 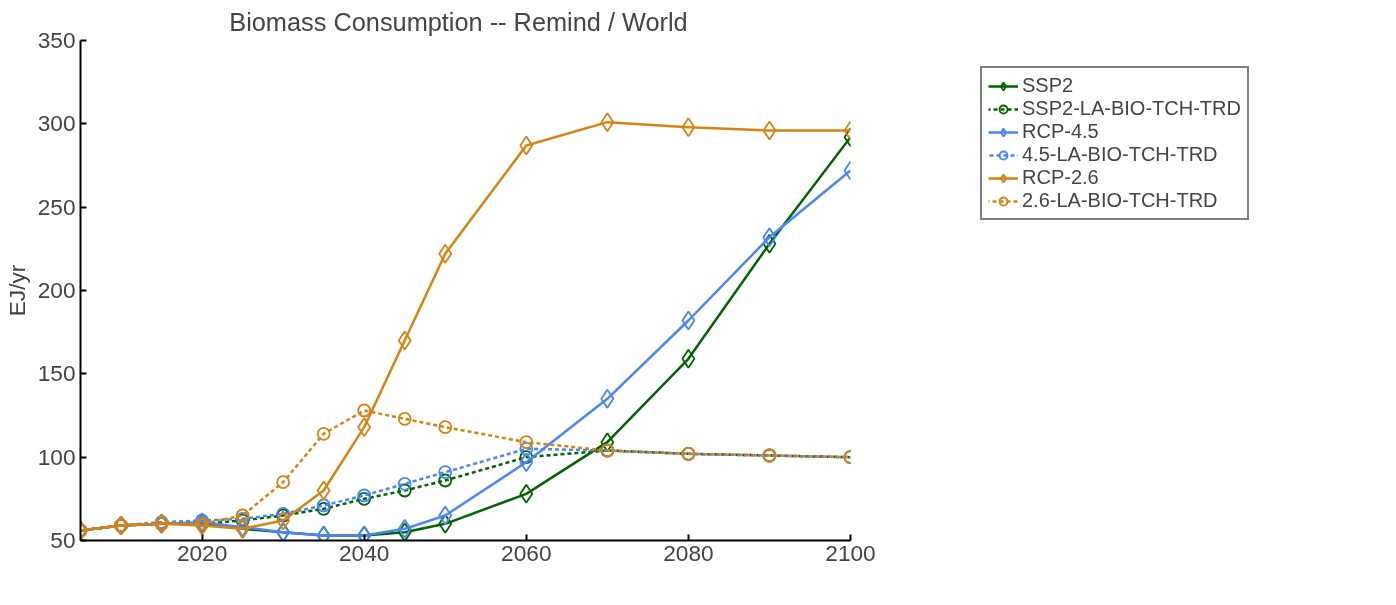 I want to click on y-axis-title: EJ/yr, so click(x=16, y=290).